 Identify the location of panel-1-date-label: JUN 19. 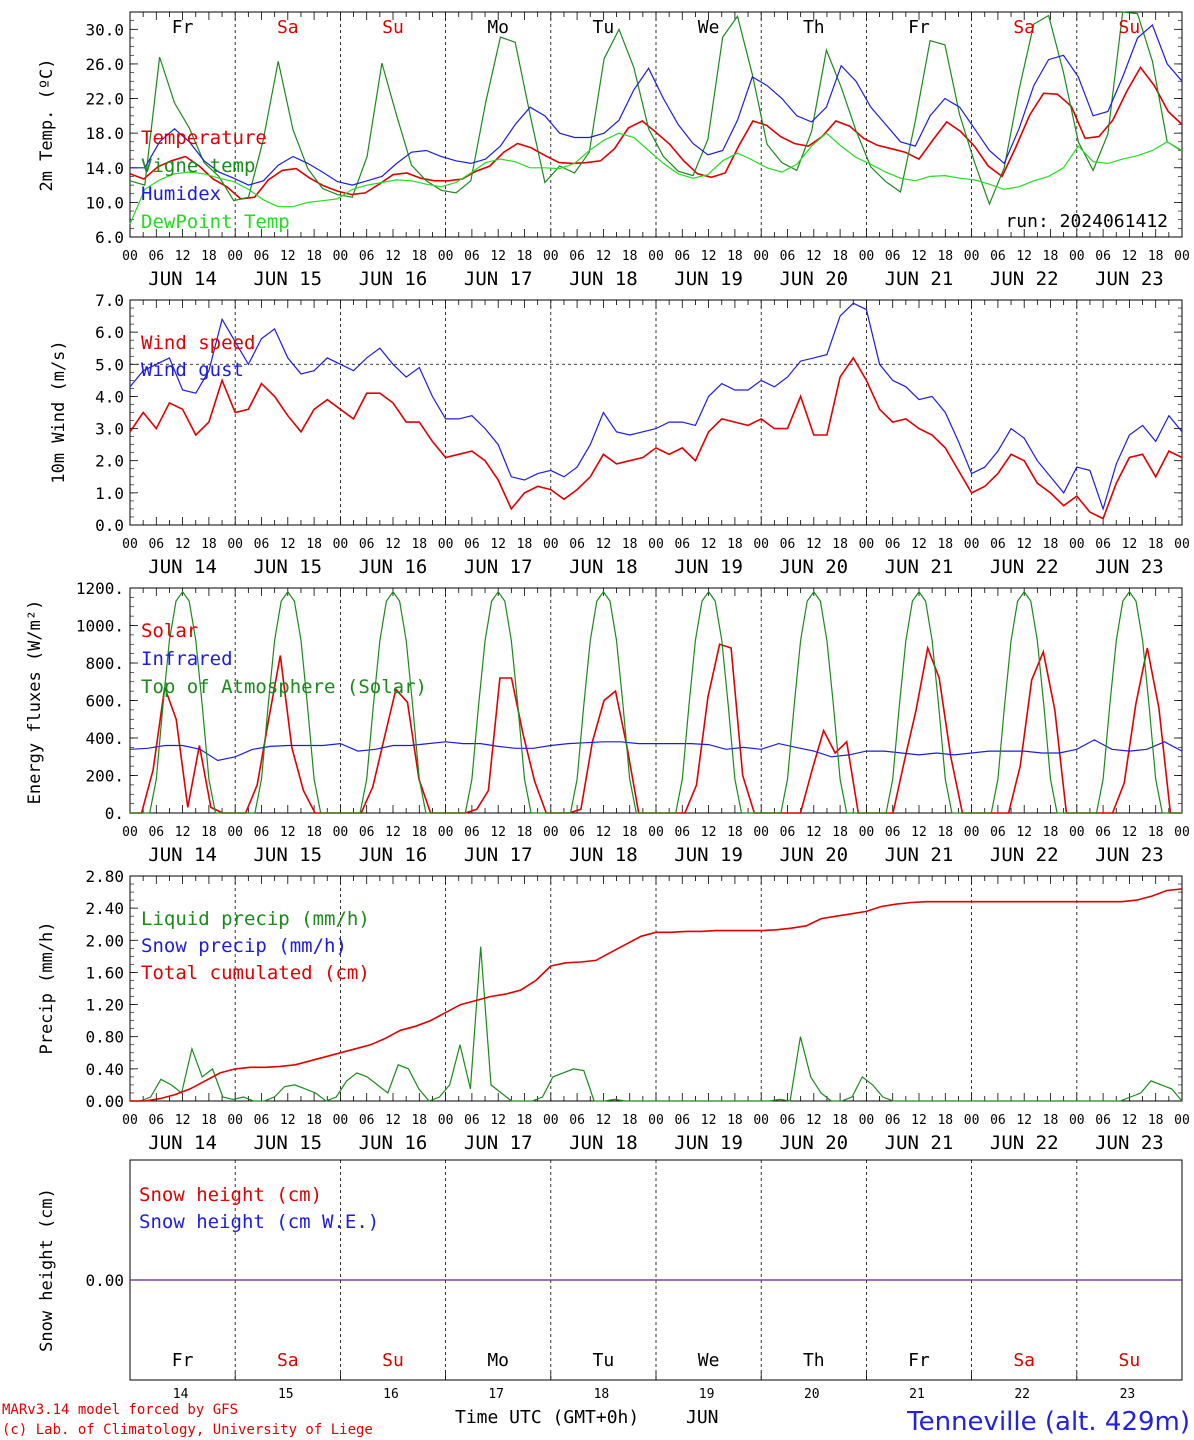
(708, 279).